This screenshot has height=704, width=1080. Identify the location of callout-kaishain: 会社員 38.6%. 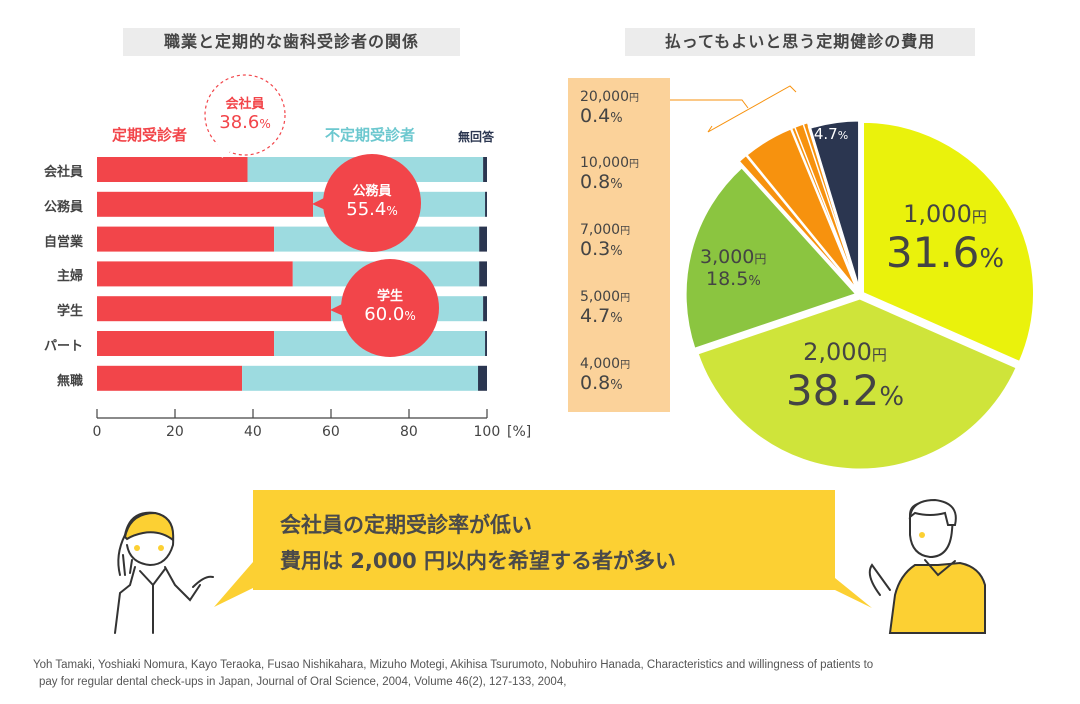
(245, 113).